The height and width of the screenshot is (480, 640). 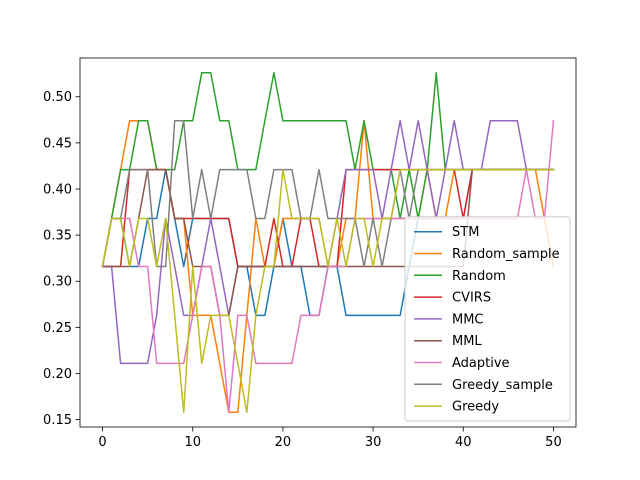 What do you see at coordinates (283, 442) in the screenshot?
I see `x-tick-label: 20` at bounding box center [283, 442].